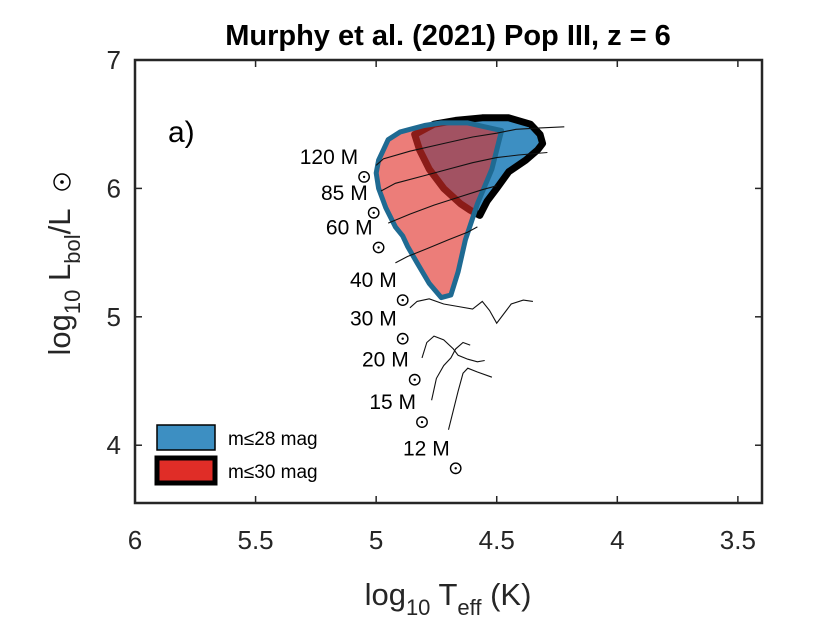  I want to click on y-tick-label: 5, so click(114, 317).